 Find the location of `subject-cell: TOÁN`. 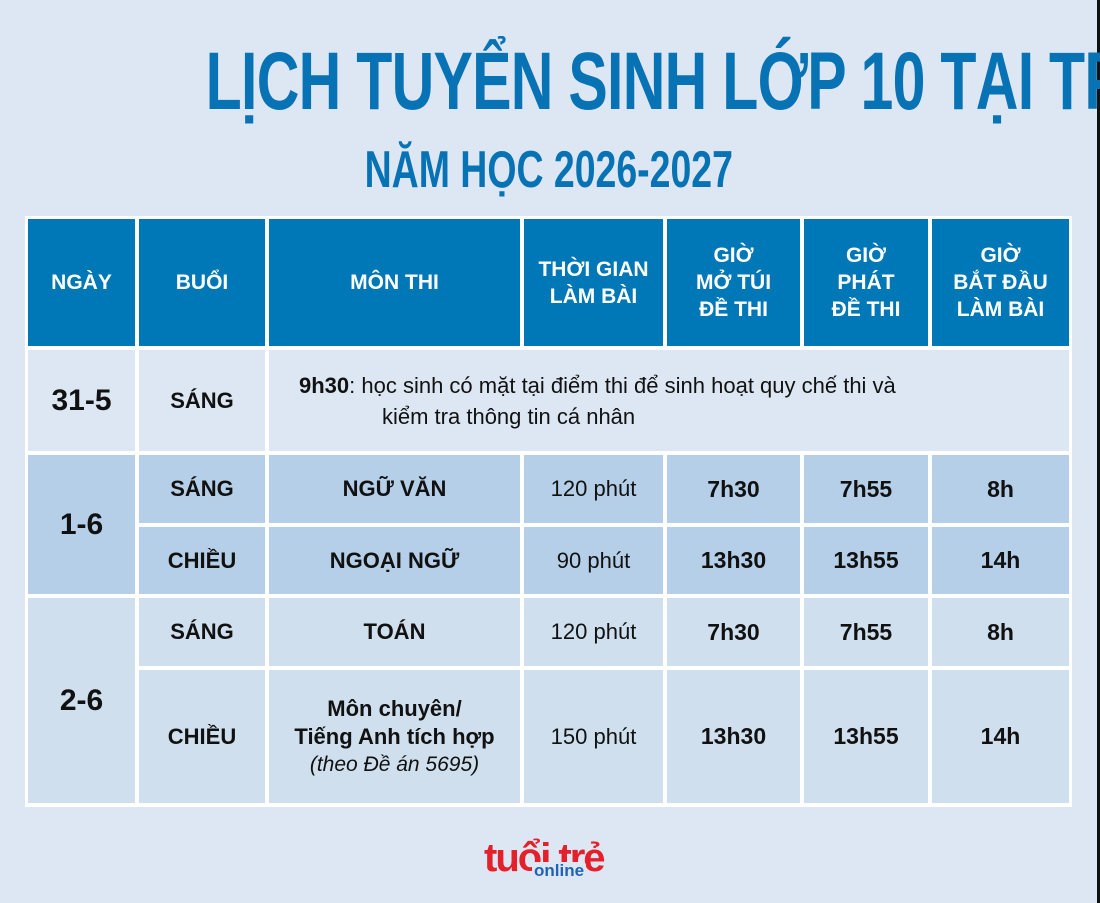

subject-cell: TOÁN is located at coordinates (394, 632).